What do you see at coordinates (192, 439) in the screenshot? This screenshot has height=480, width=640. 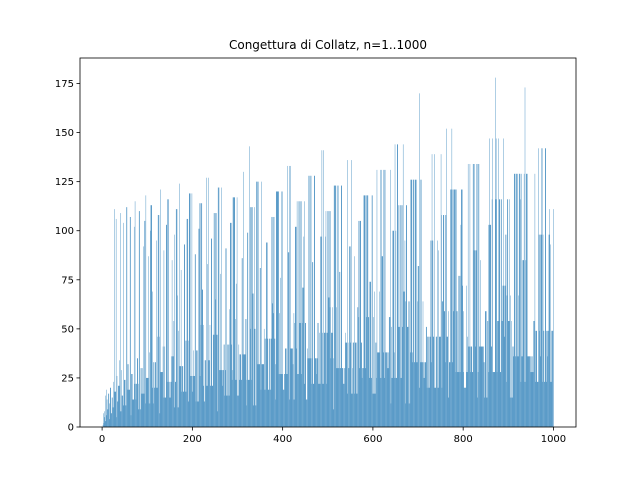 I see `x-tick-label: 200` at bounding box center [192, 439].